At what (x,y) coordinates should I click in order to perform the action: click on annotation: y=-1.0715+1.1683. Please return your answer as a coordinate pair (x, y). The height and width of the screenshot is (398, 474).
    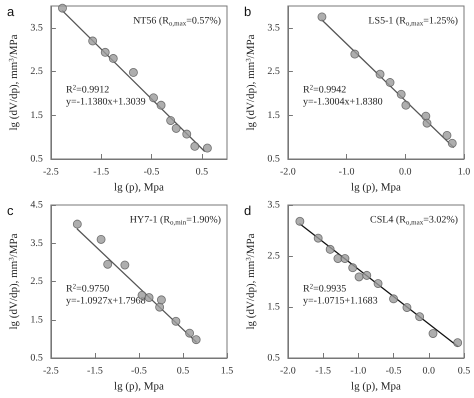
    Looking at the image, I should click on (340, 301).